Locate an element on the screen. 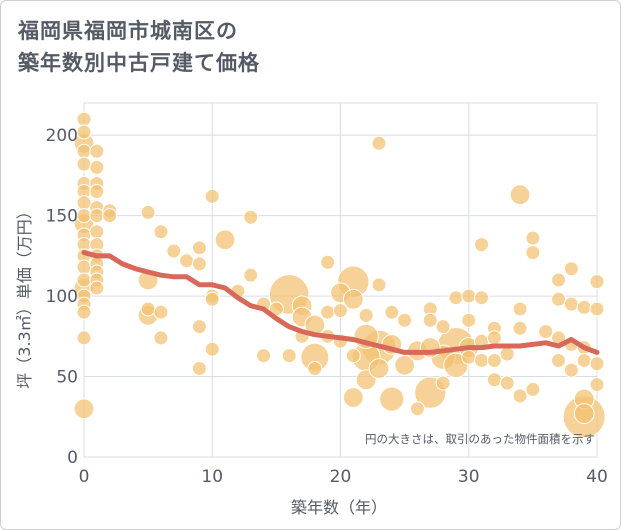 The width and height of the screenshot is (621, 530). x-axis-label: 築年数（年） is located at coordinates (339, 507).